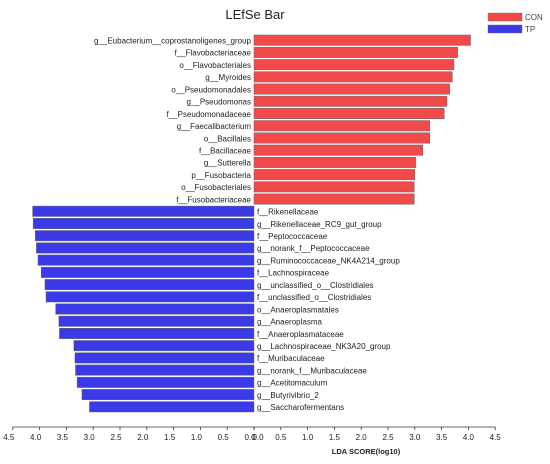 This screenshot has width=550, height=464. Describe the element at coordinates (143, 437) in the screenshot. I see `tick-label-left-5: 2.0` at that location.